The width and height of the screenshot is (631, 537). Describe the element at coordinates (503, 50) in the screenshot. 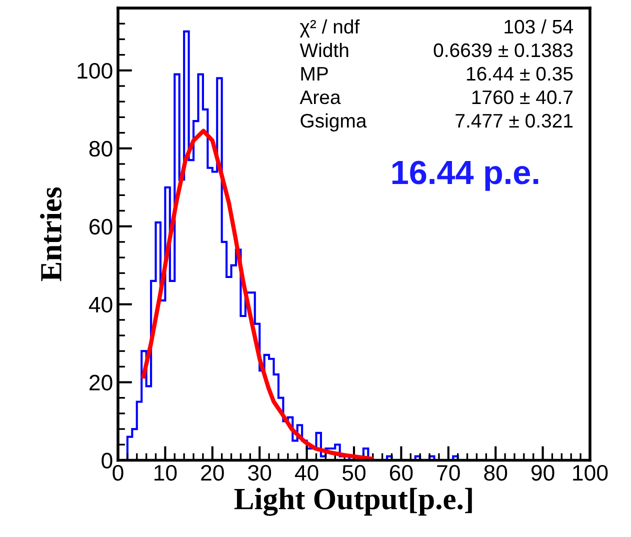

I see `annotation: 0.6639 ± 0.1383` at that location.